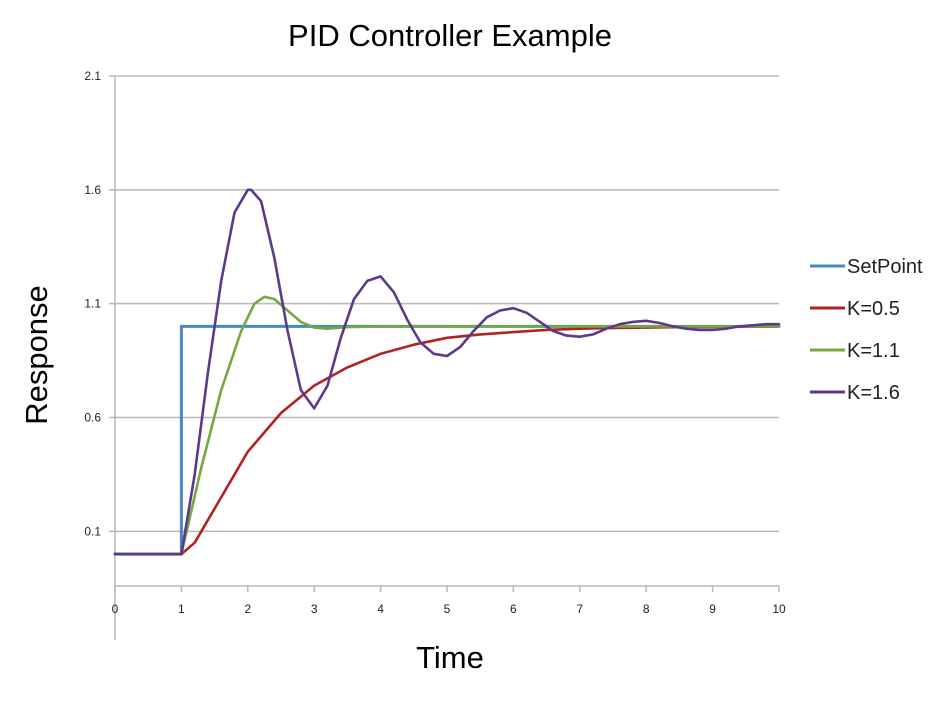 Image resolution: width=948 pixels, height=703 pixels. I want to click on x-tick-label: 9, so click(712, 609).